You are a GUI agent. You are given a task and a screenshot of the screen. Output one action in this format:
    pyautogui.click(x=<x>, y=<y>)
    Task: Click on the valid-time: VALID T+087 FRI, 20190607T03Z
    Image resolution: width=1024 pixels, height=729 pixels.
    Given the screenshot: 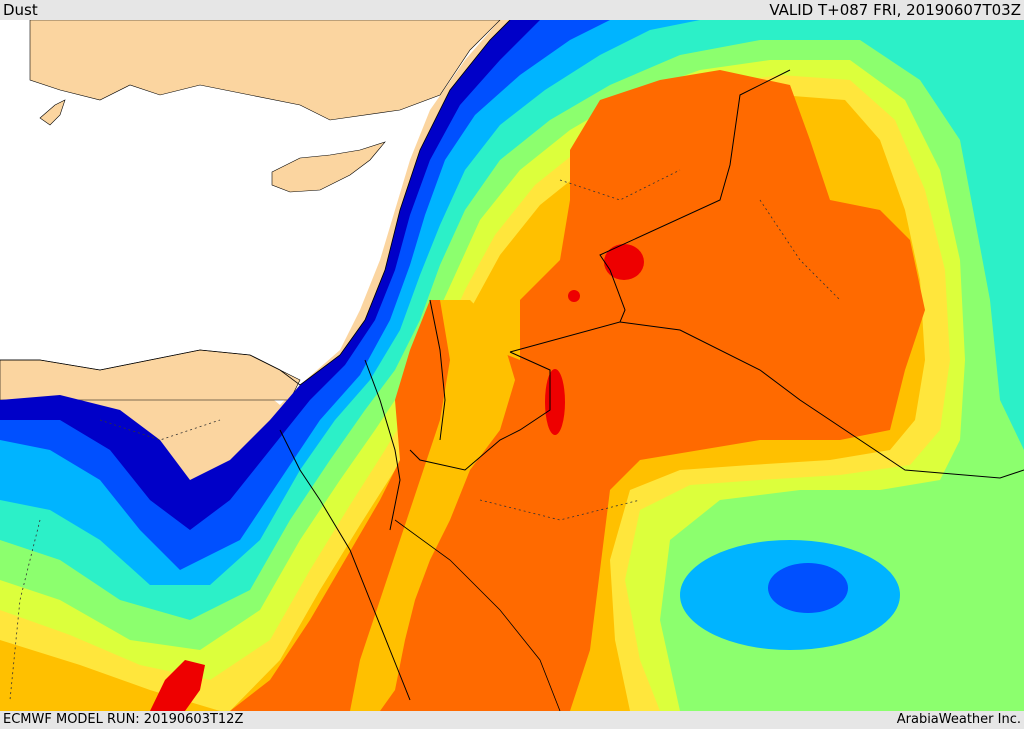 What is the action you would take?
    pyautogui.click(x=895, y=10)
    